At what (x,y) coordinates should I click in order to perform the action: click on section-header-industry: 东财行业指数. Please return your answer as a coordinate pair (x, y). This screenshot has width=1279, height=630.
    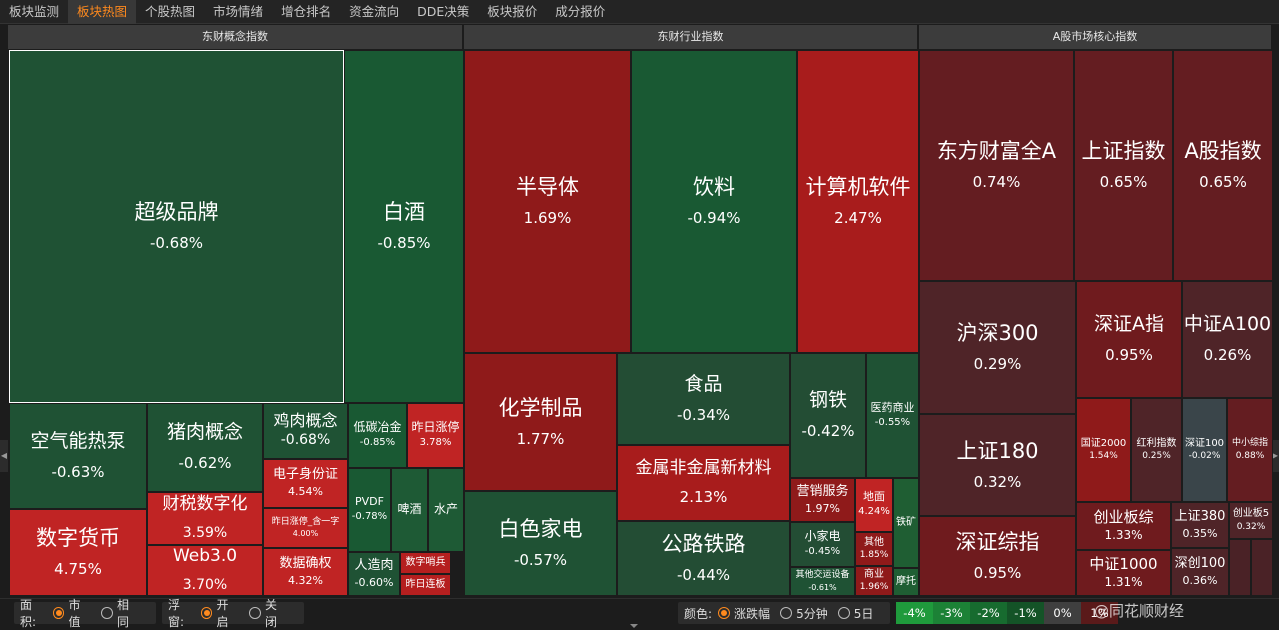
    Looking at the image, I should click on (691, 37).